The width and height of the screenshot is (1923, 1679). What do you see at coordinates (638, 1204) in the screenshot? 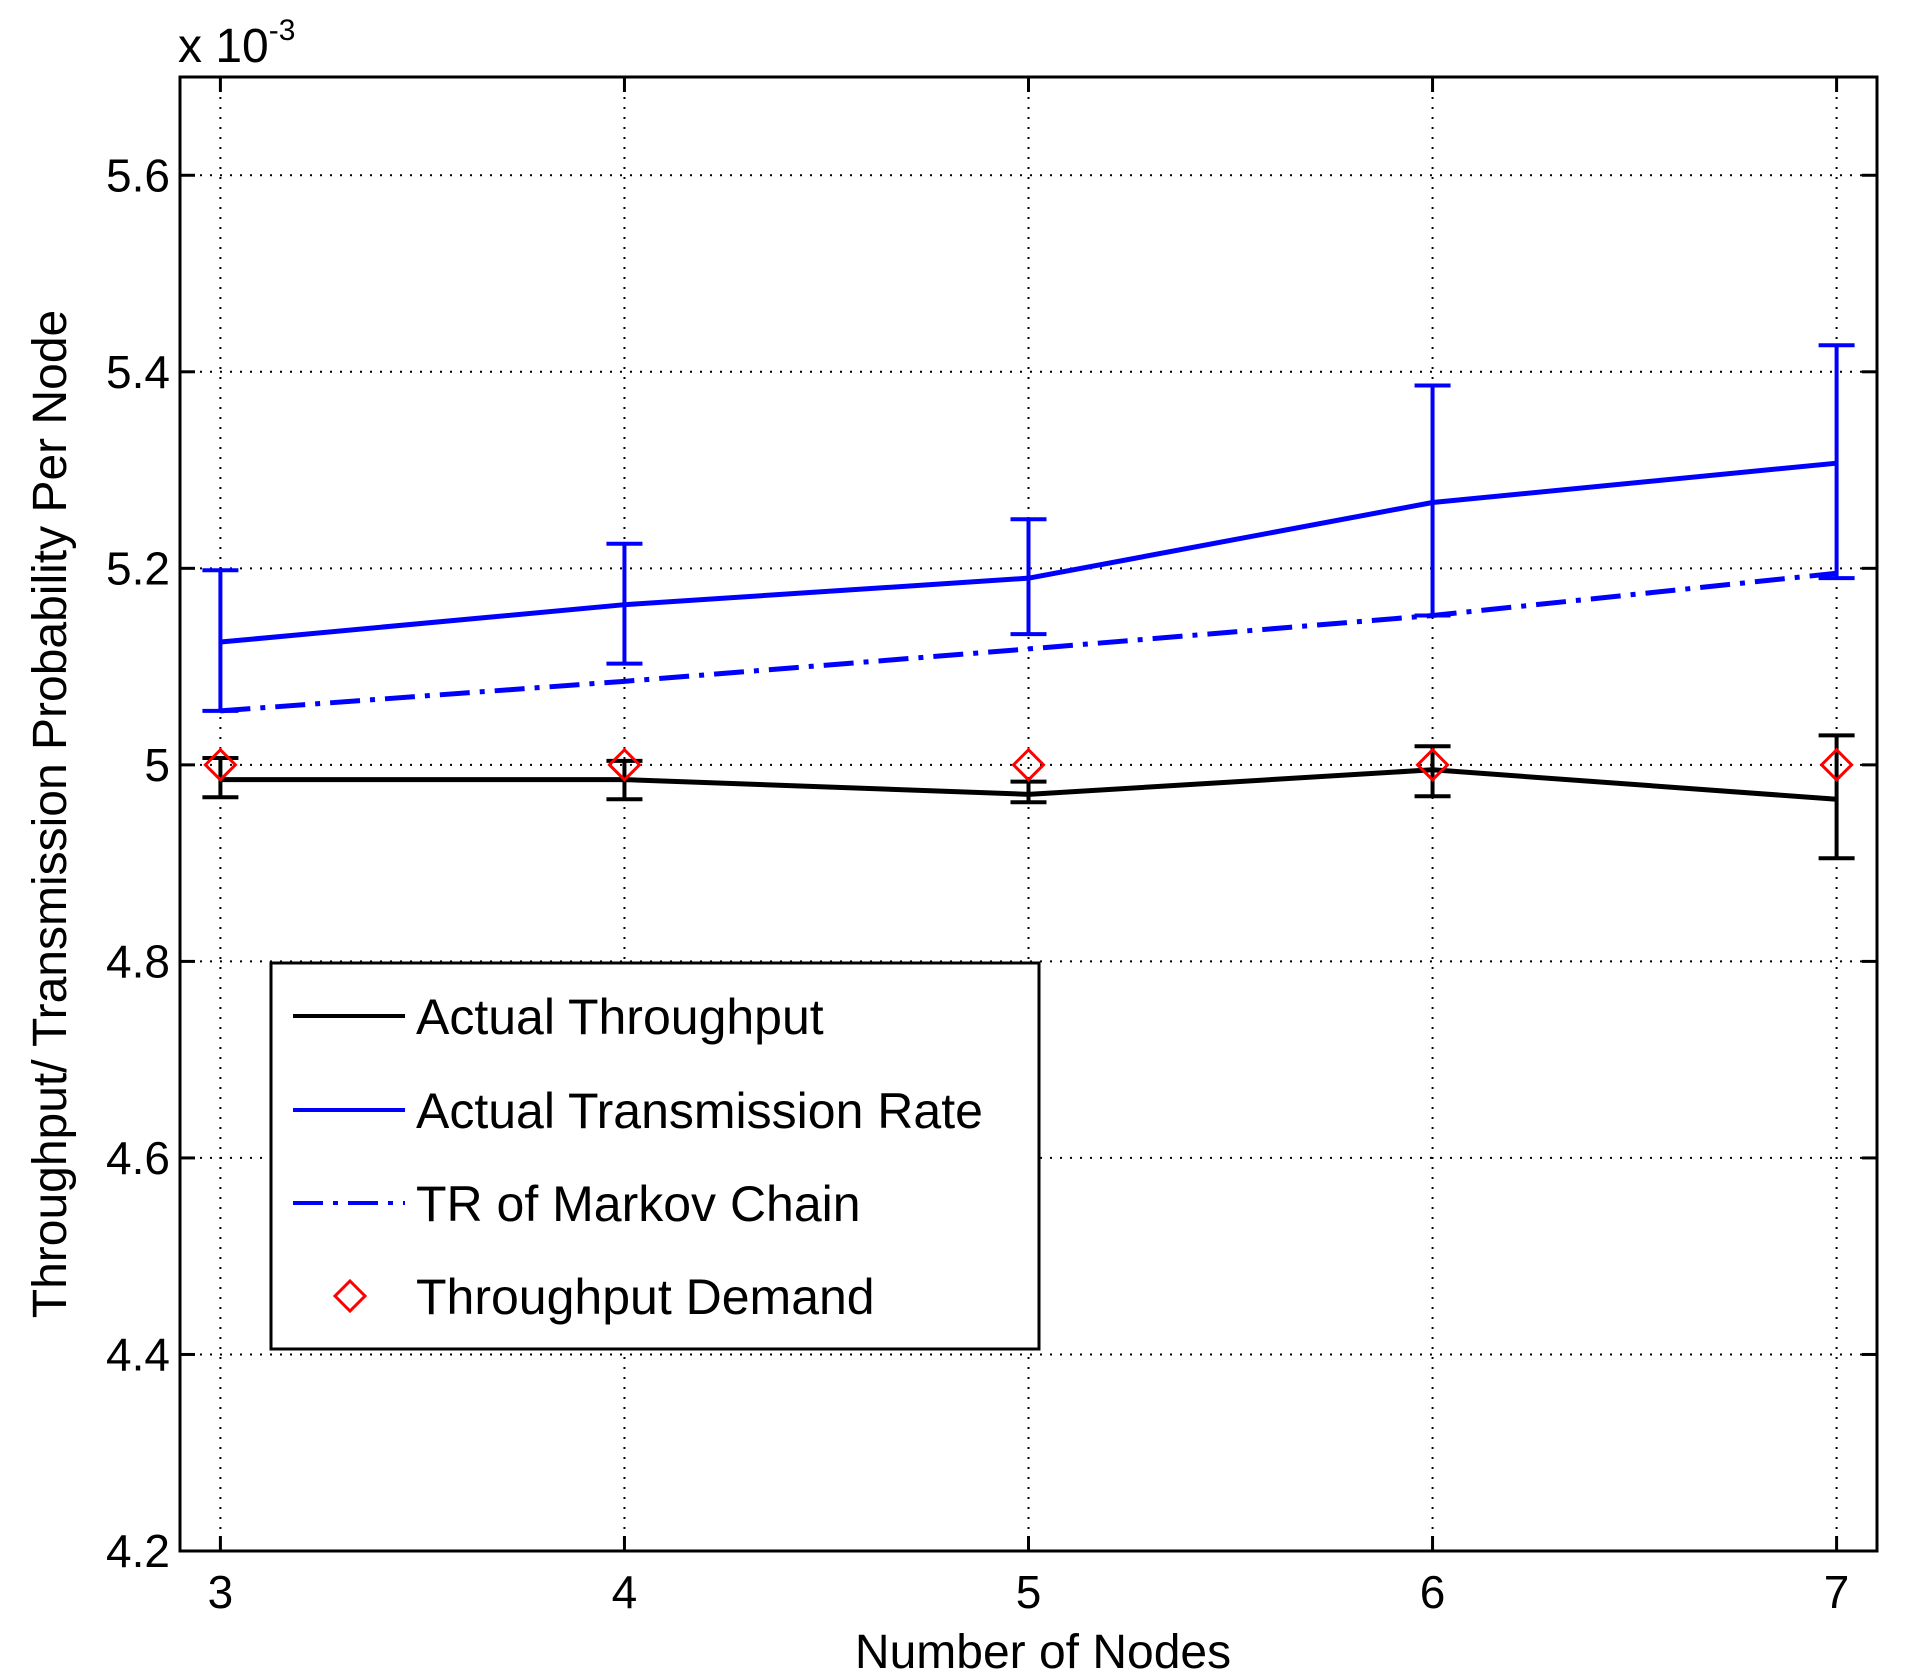
I see `legend-label-tr-markov-chain: TR of Markov Chain` at bounding box center [638, 1204].